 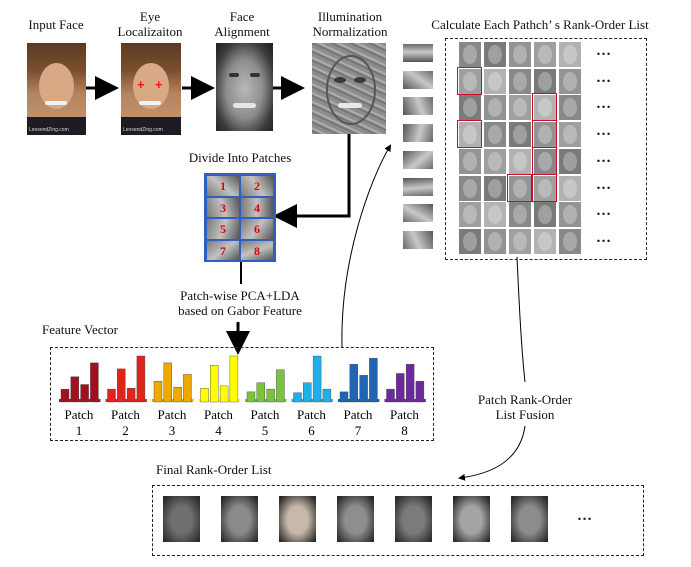 What do you see at coordinates (159, 84) in the screenshot?
I see `eye-marker-right: +` at bounding box center [159, 84].